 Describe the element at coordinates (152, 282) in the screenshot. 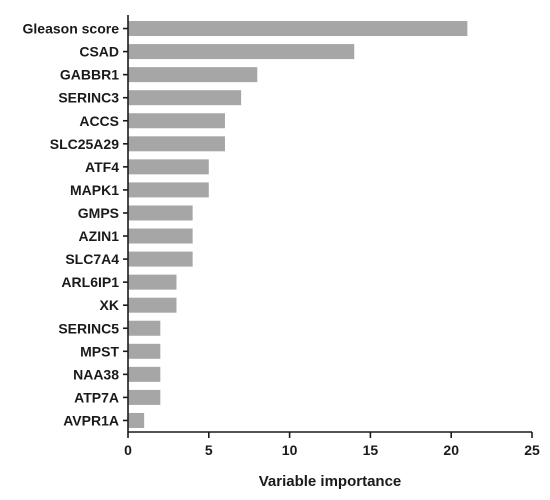

I see `bar-arl6ip1` at that location.